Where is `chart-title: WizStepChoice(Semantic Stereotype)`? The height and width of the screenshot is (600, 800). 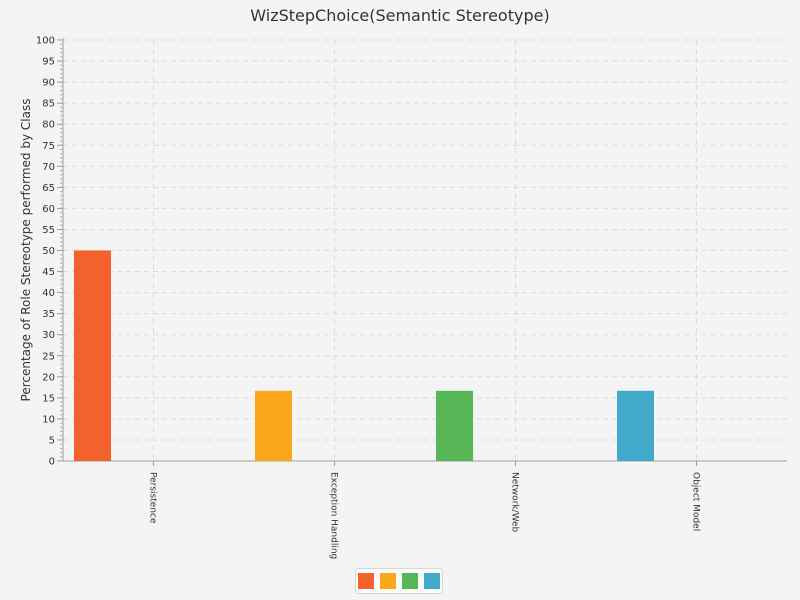
chart-title: WizStepChoice(Semantic Stereotype) is located at coordinates (400, 15).